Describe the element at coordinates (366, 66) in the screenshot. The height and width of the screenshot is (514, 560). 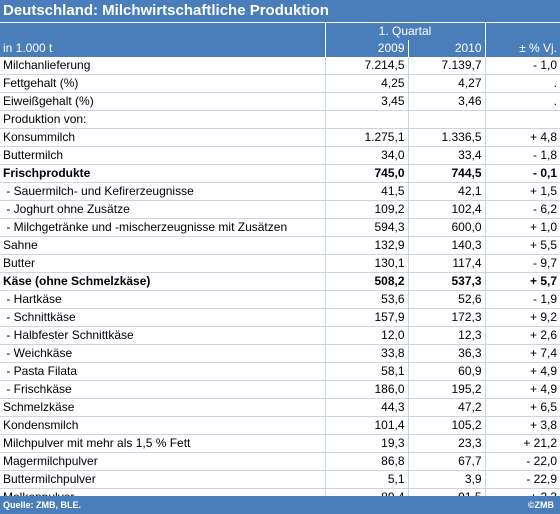
I see `table-cell: 7.214,5` at that location.